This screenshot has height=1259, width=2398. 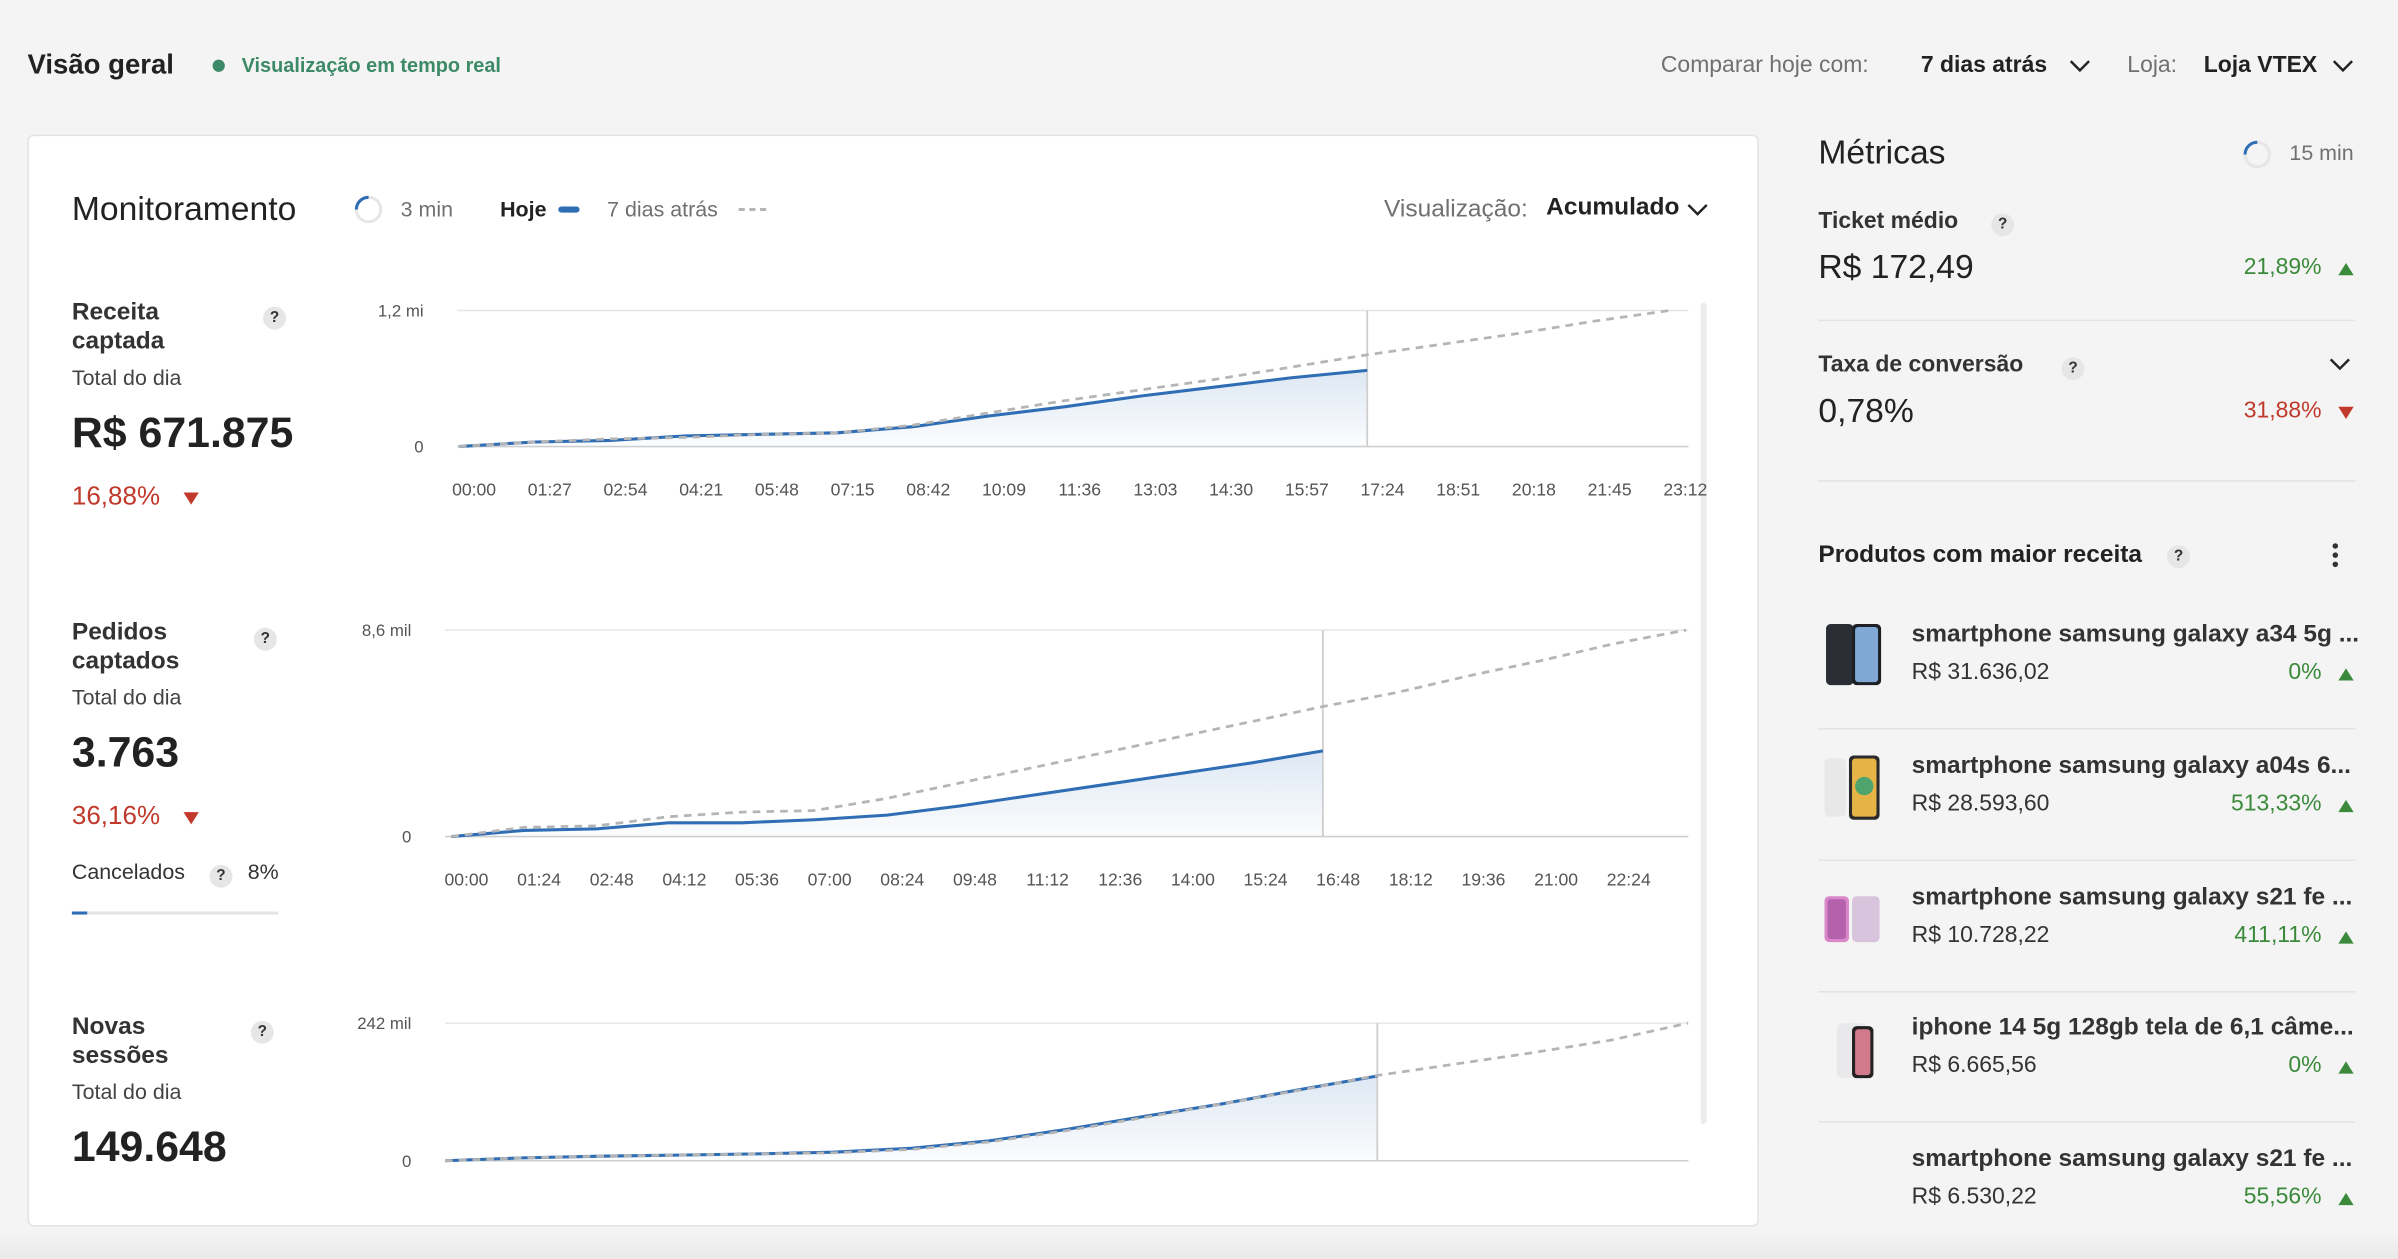 I want to click on metric-change: 36,16%, so click(x=116, y=816).